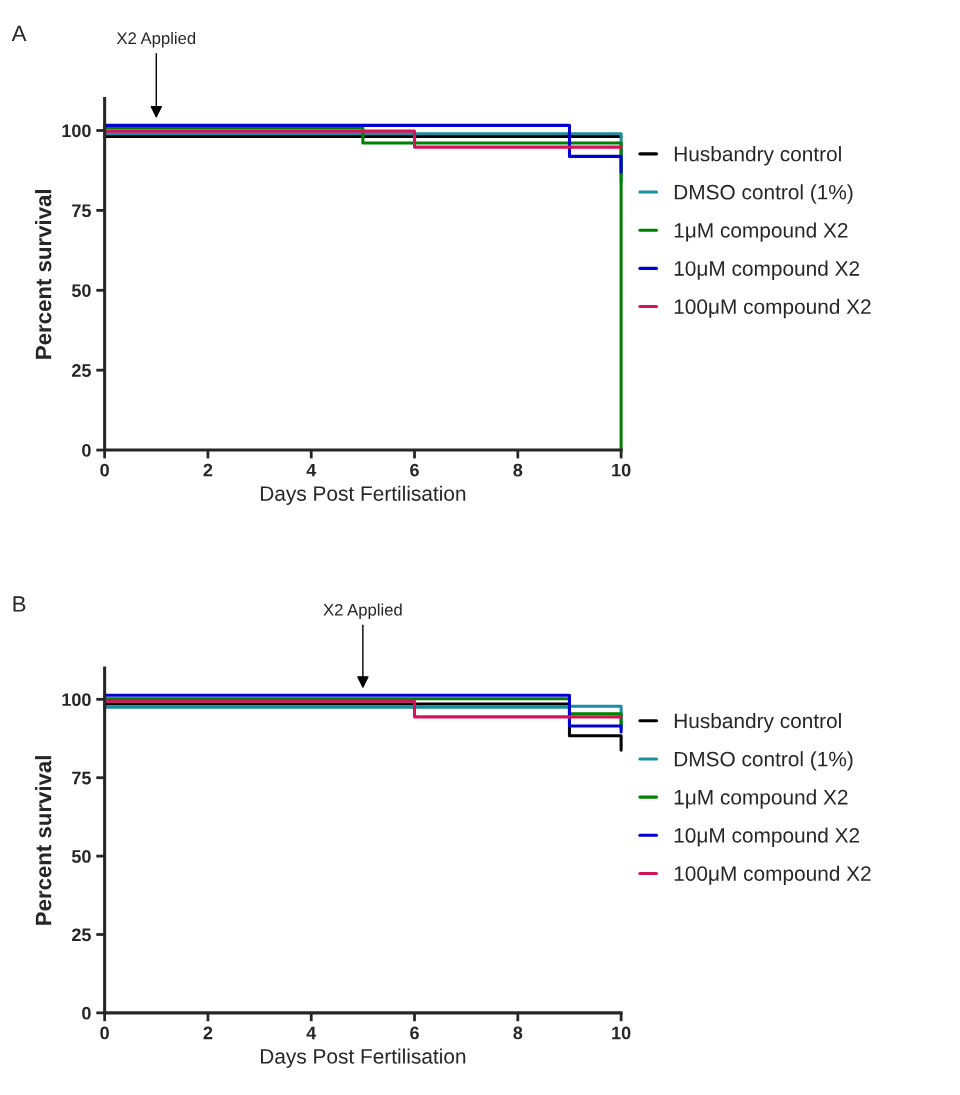 The width and height of the screenshot is (960, 1095). I want to click on chart-title: A, so click(19, 33).